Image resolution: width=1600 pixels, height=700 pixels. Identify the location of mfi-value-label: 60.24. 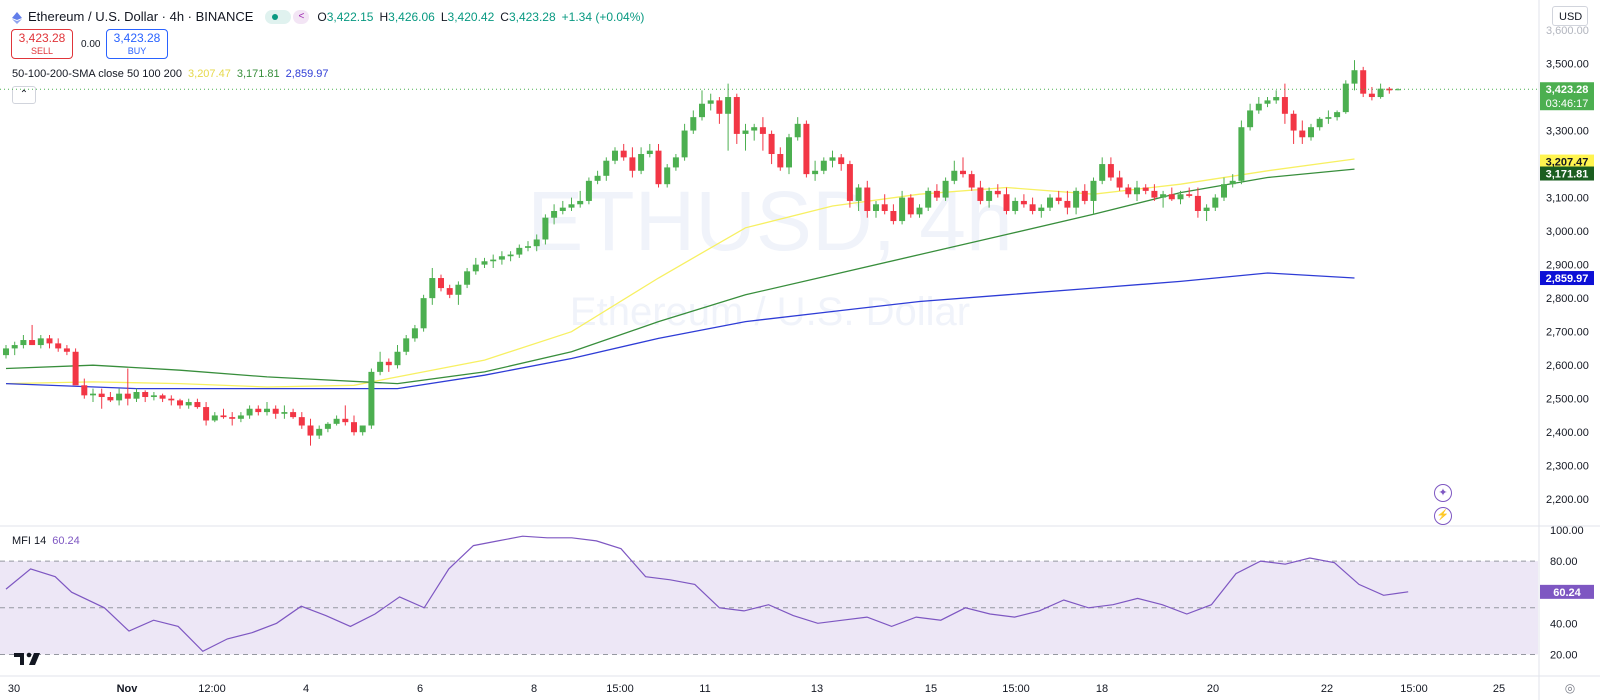
(1567, 591).